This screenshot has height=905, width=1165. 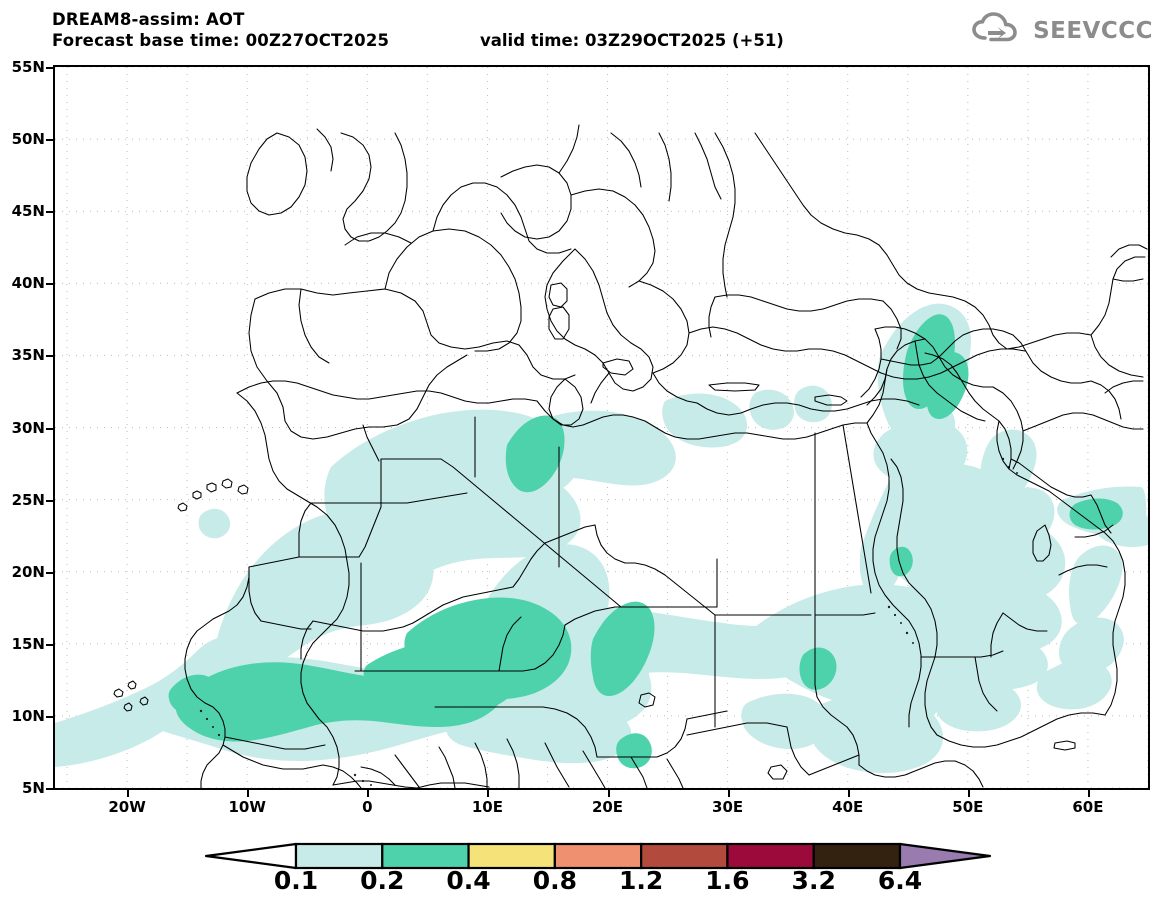 What do you see at coordinates (554, 880) in the screenshot?
I see `colorbar-tick-label: 0.8` at bounding box center [554, 880].